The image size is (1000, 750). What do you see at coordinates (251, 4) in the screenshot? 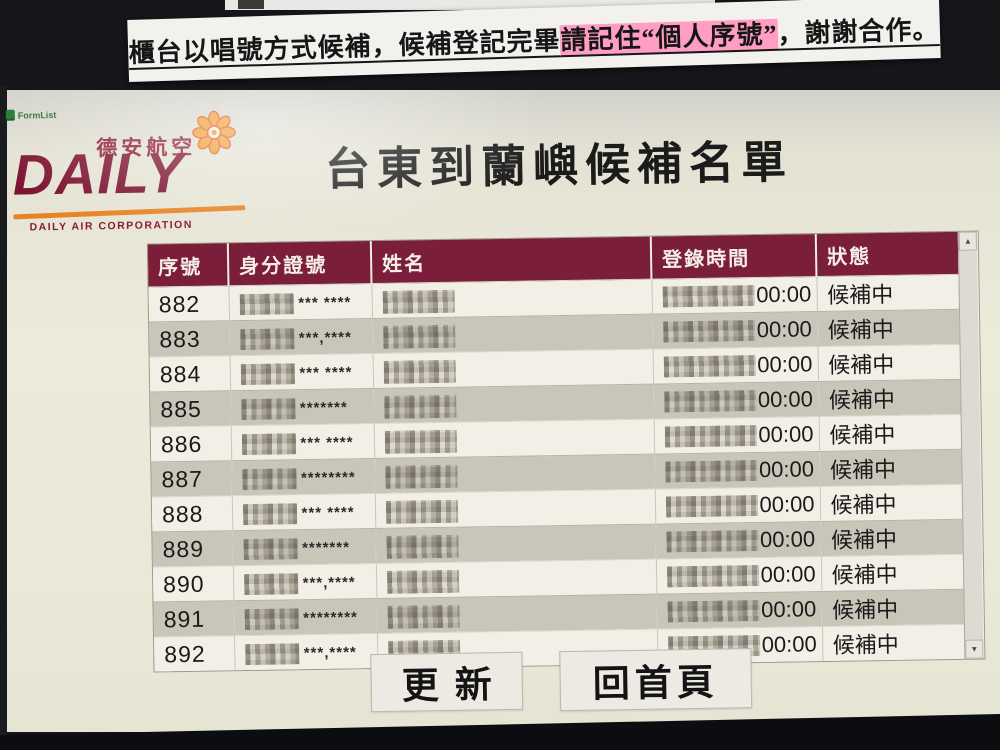
I see `tape-mark` at bounding box center [251, 4].